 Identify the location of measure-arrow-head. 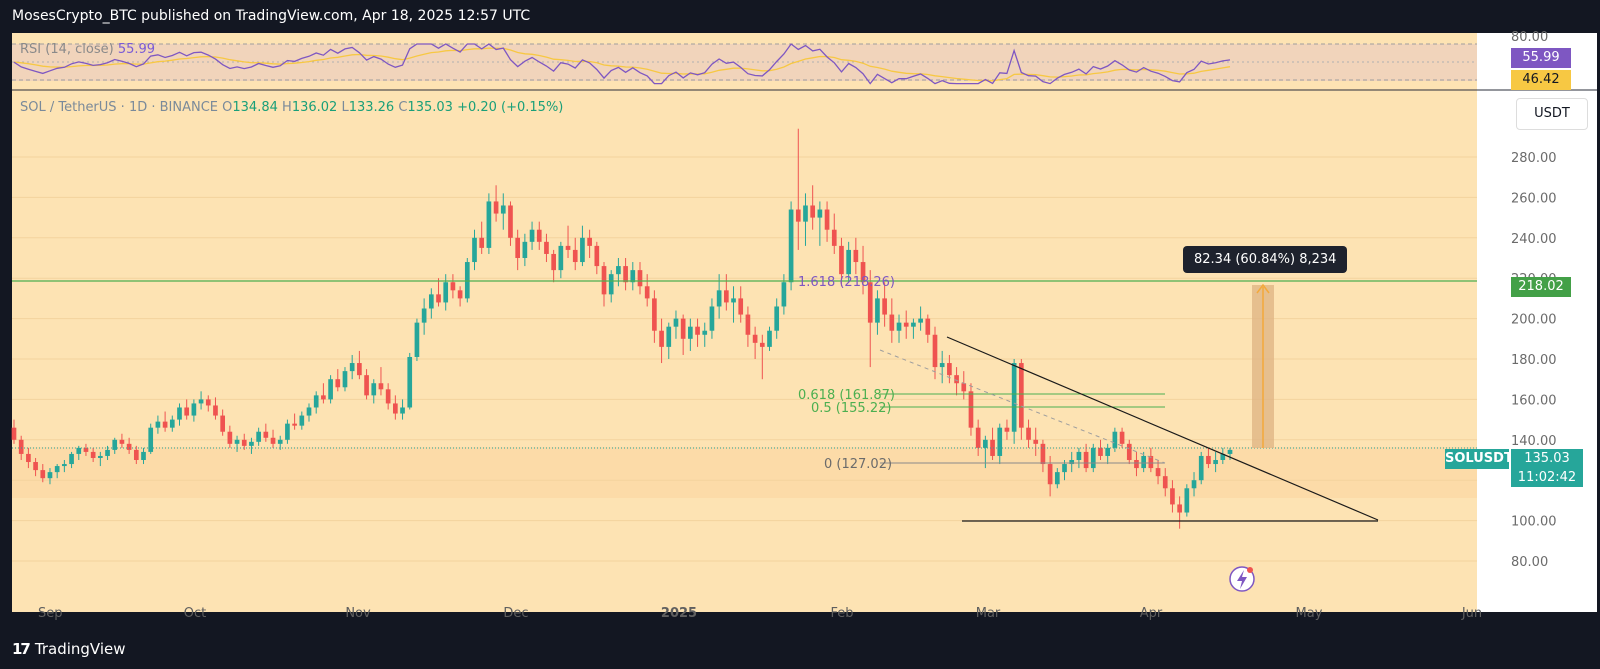
(1263, 288).